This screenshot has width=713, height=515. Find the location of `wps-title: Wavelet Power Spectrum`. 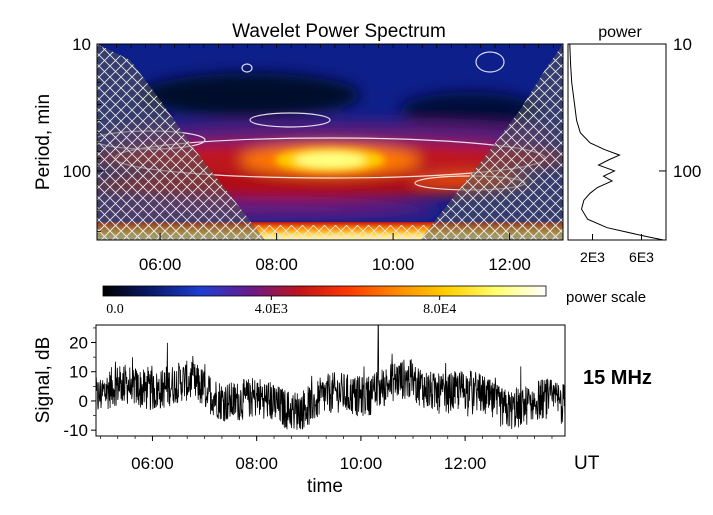

wps-title: Wavelet Power Spectrum is located at coordinates (339, 31).